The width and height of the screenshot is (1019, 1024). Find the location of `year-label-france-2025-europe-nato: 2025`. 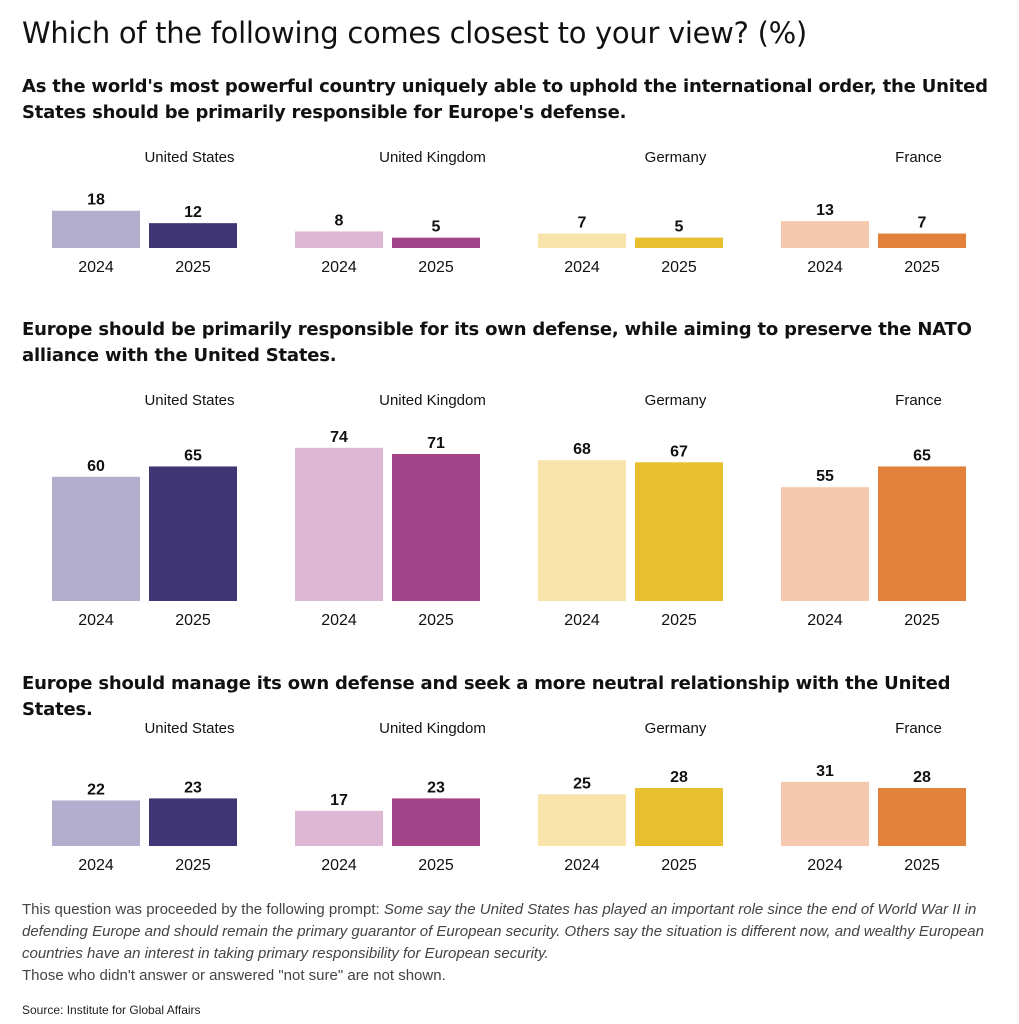

year-label-france-2025-europe-nato: 2025 is located at coordinates (922, 620).